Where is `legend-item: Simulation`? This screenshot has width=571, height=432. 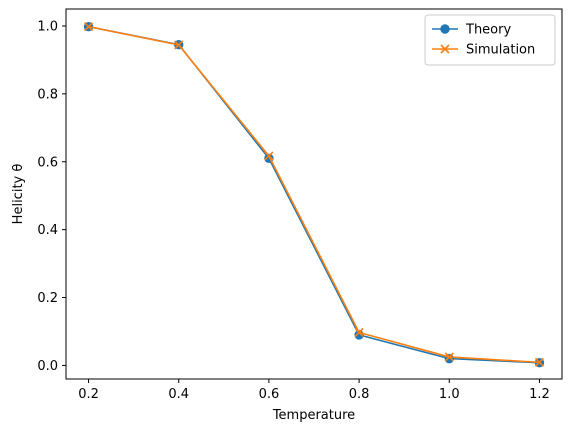 legend-item: Simulation is located at coordinates (483, 50).